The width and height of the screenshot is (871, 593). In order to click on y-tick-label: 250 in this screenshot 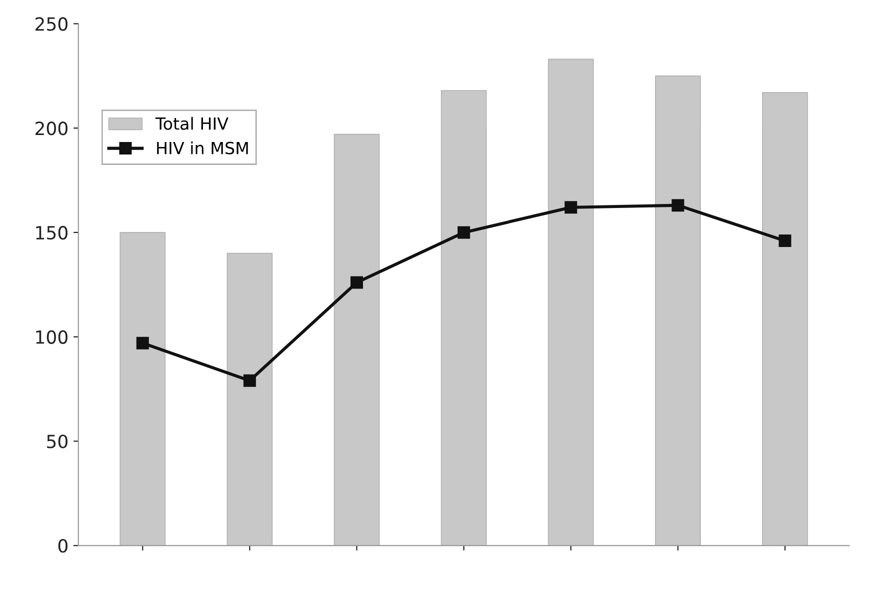, I will do `click(52, 24)`.